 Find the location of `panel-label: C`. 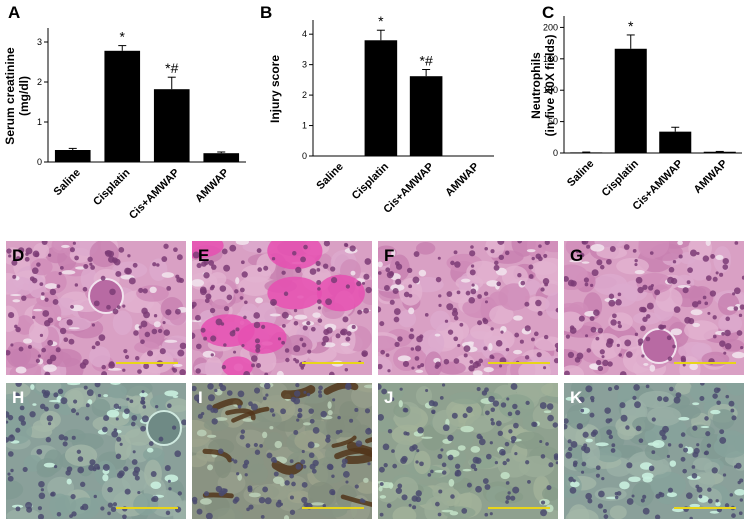

panel-label: C is located at coordinates (548, 12).